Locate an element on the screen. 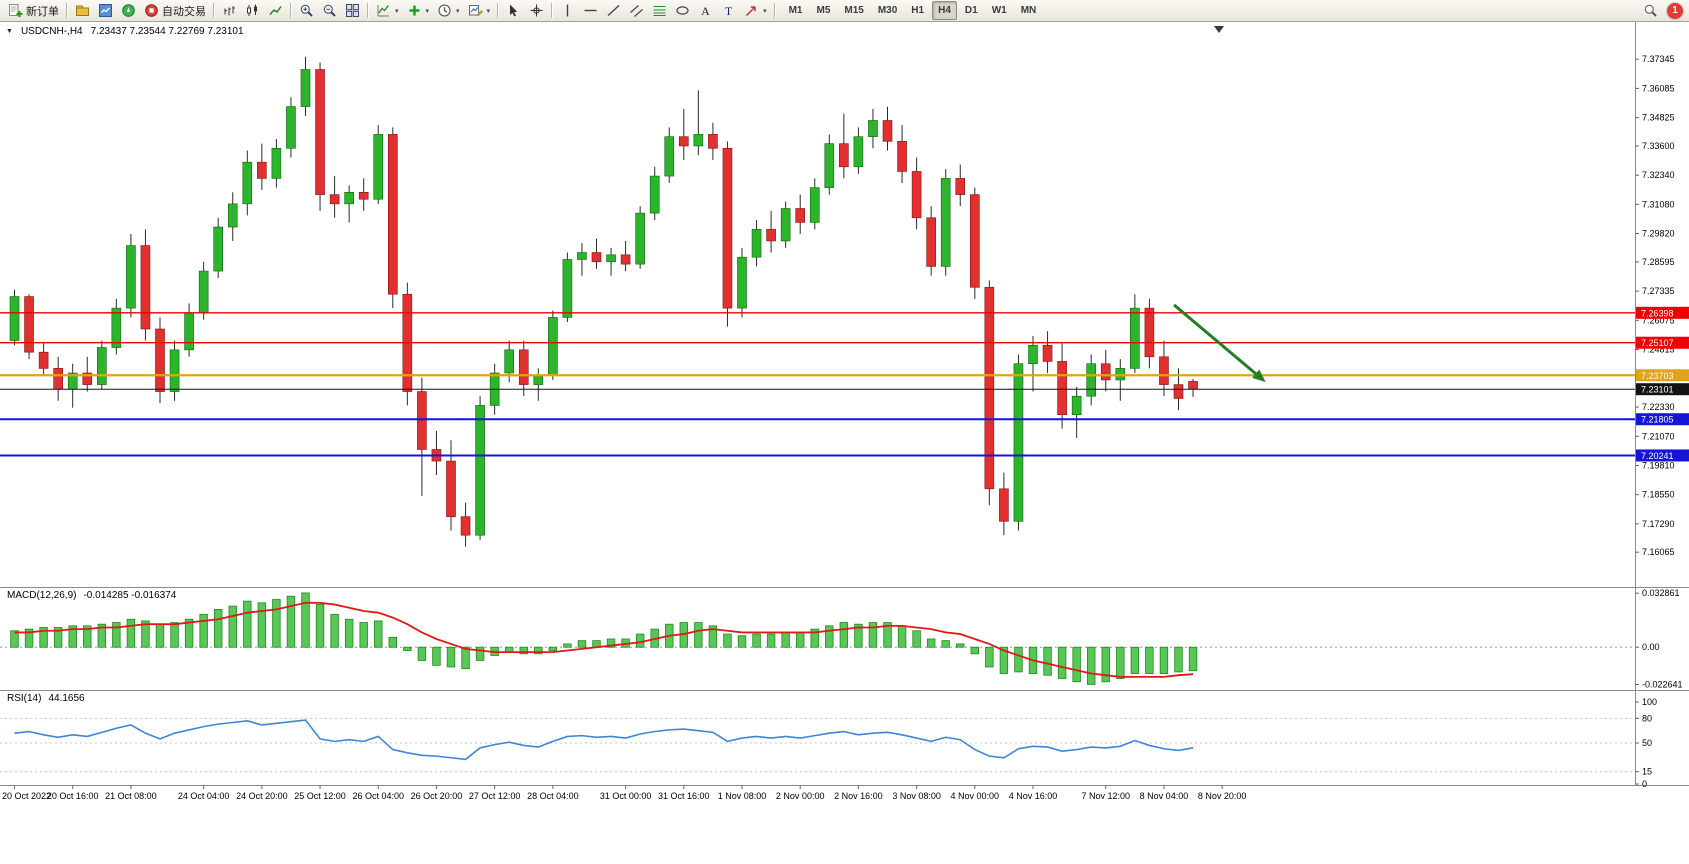 Image resolution: width=1689 pixels, height=864 pixels. auto-trading-button: 自动交易 is located at coordinates (175, 10).